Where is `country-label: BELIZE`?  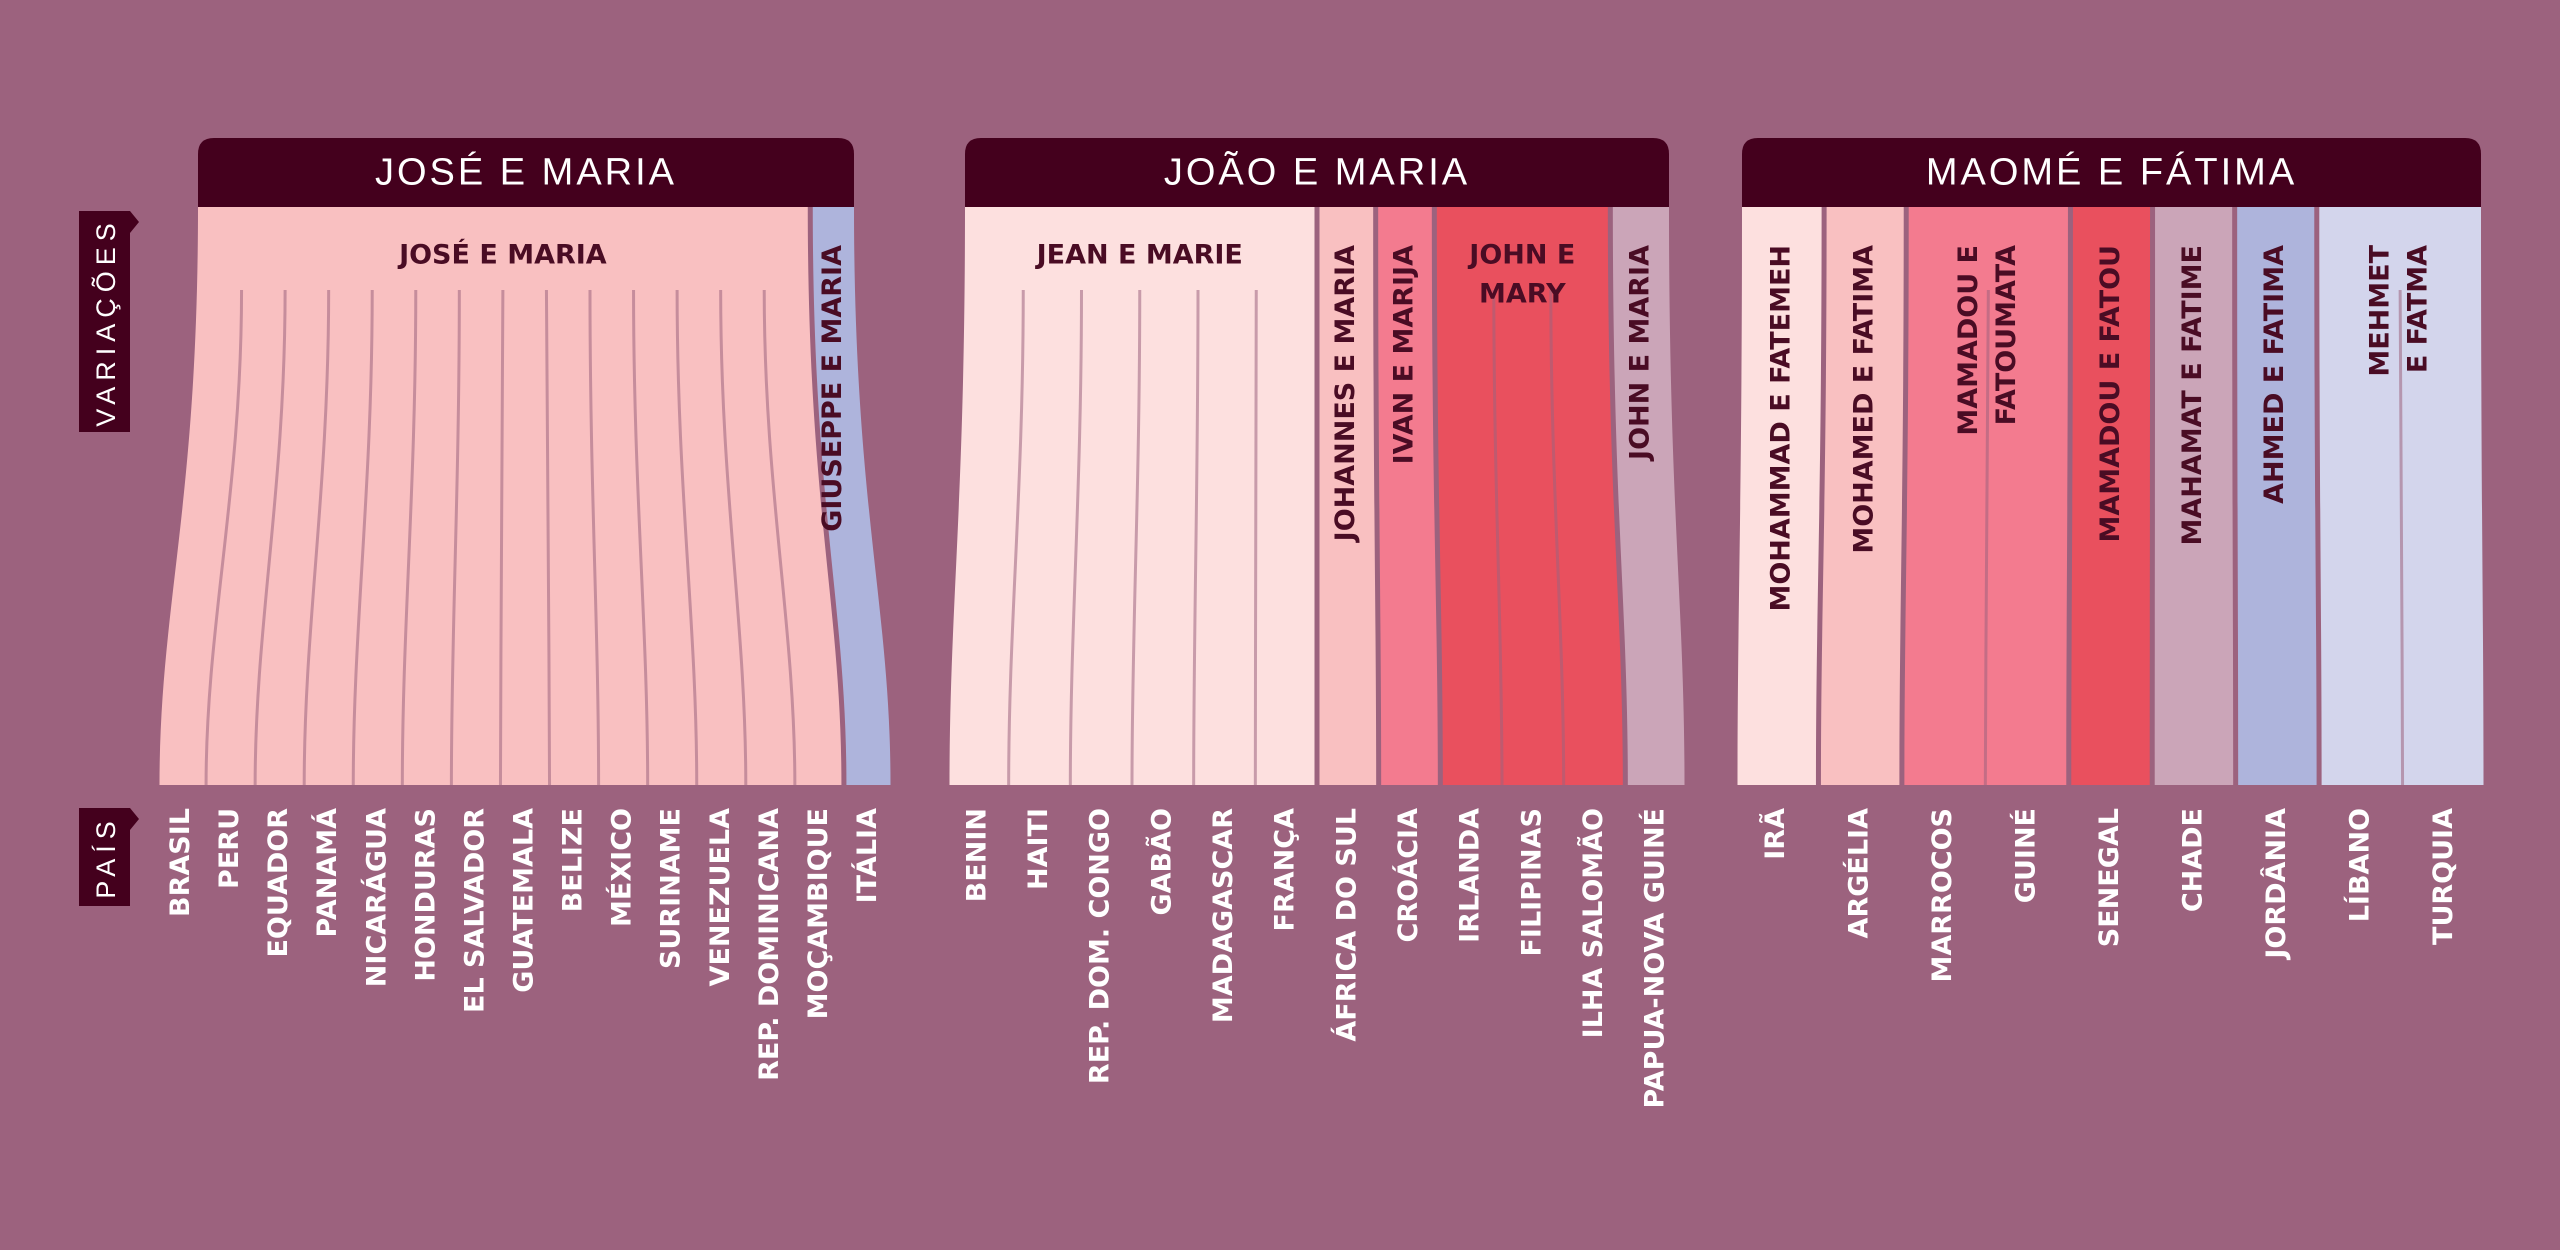 country-label: BELIZE is located at coordinates (573, 860).